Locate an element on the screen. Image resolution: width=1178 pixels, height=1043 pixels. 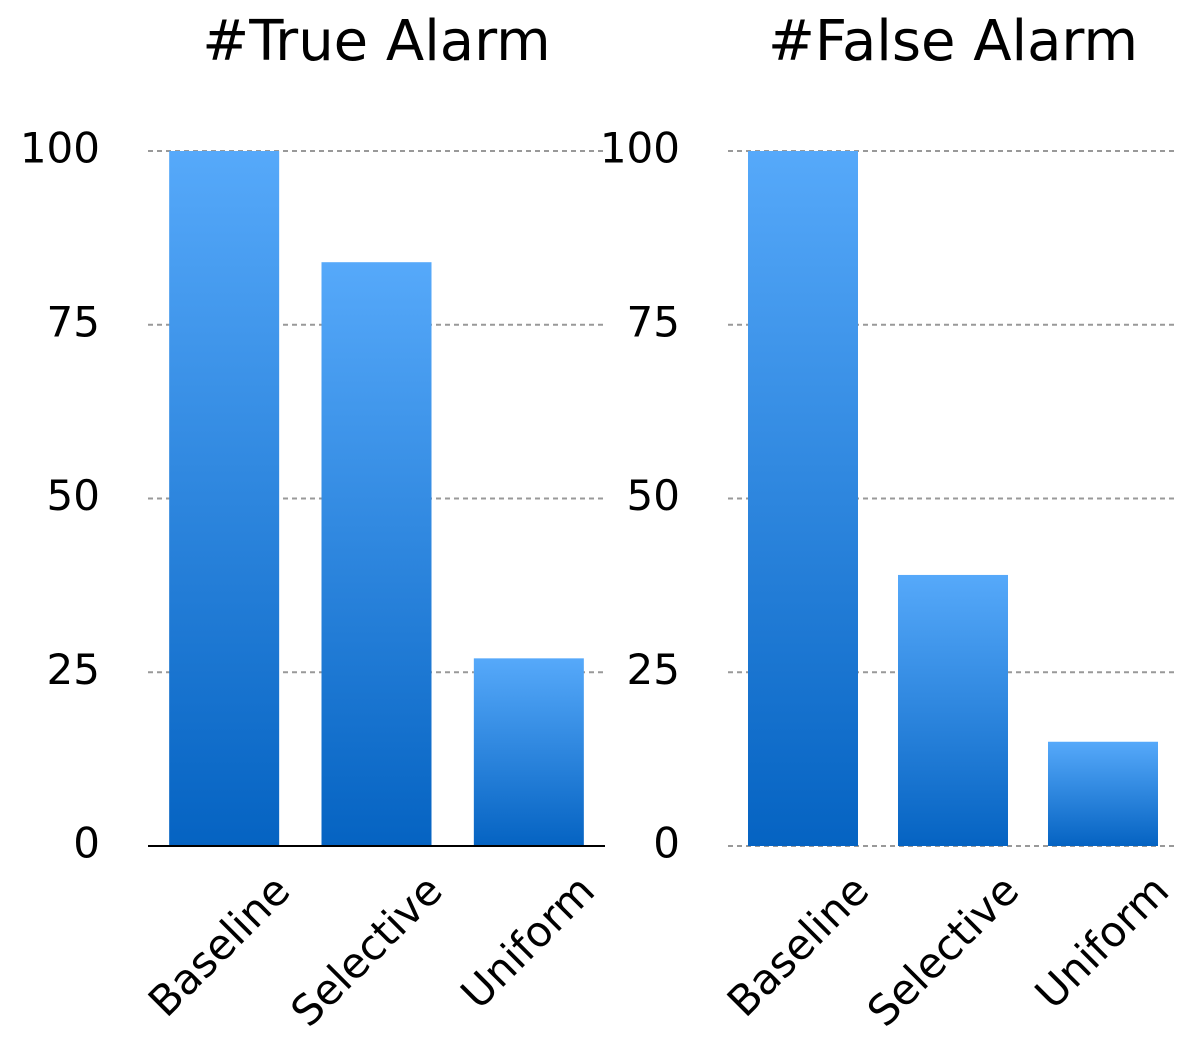
chart-title: #True Alarm is located at coordinates (376, 41).